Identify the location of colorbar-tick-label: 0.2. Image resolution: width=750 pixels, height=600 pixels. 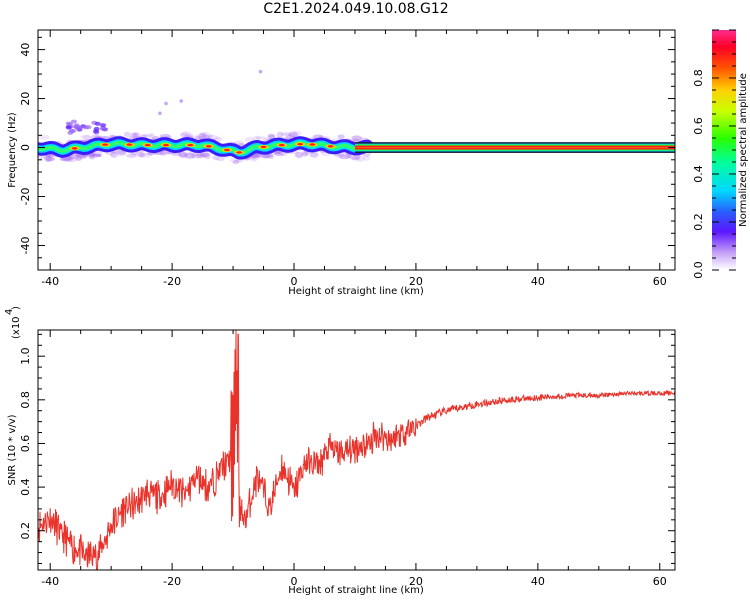
(698, 222).